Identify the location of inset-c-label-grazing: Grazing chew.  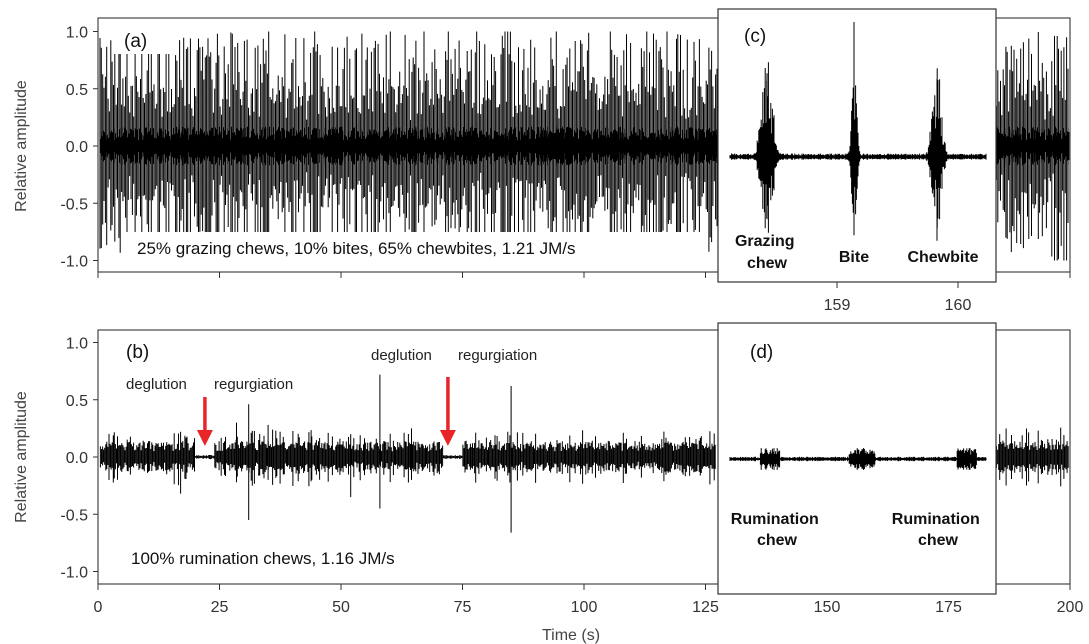
(767, 252).